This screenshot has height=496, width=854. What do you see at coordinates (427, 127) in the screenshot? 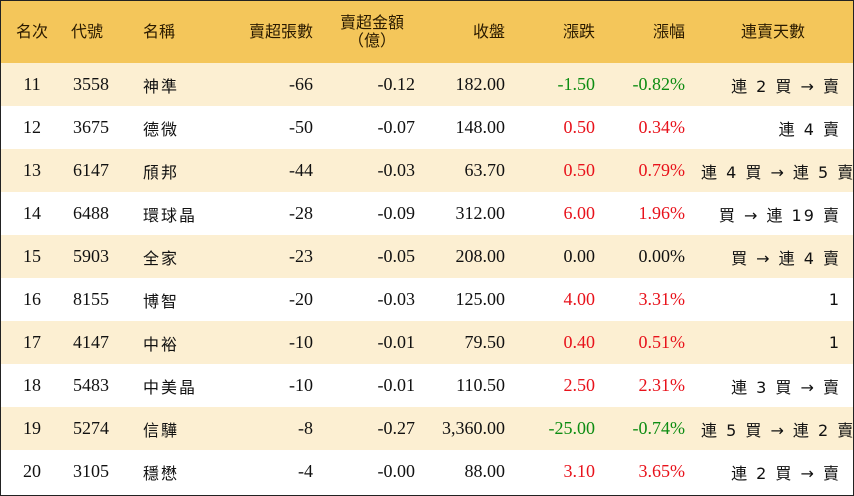
I see `table-row: 12 3675 德微 -50 -0.07 148.00 0.50 0.34% 連 4 賣` at bounding box center [427, 127].